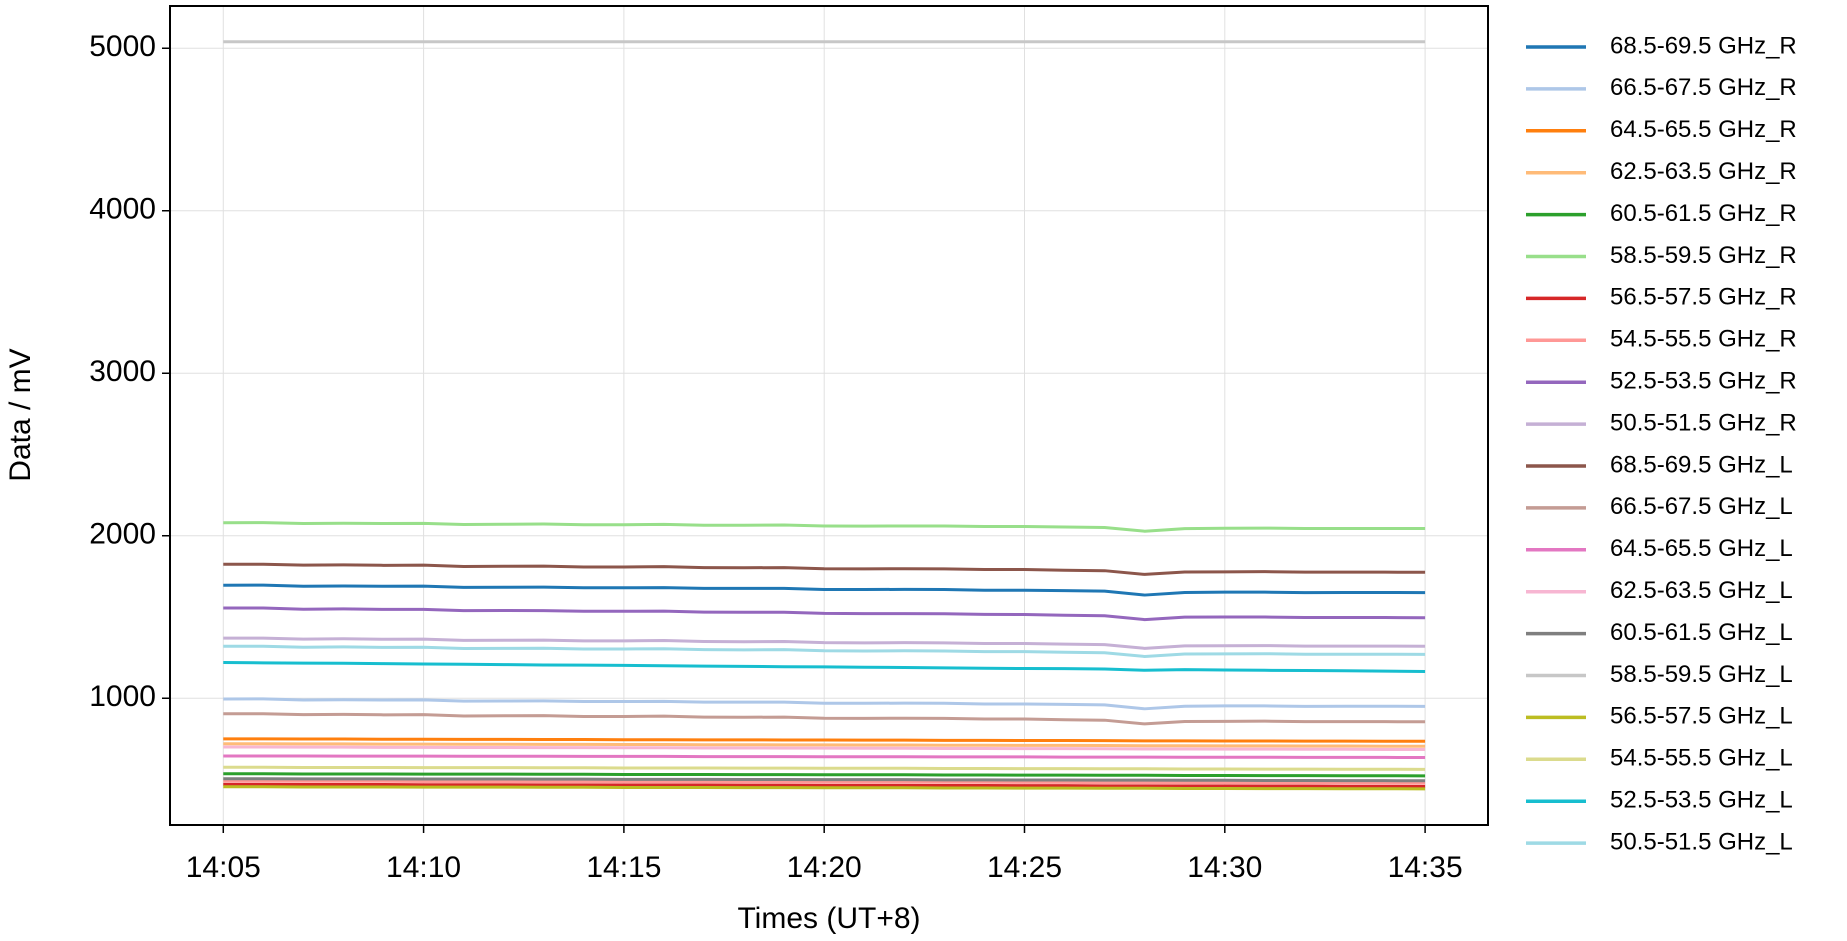  Describe the element at coordinates (122, 371) in the screenshot. I see `y-tick-label: 3000` at that location.